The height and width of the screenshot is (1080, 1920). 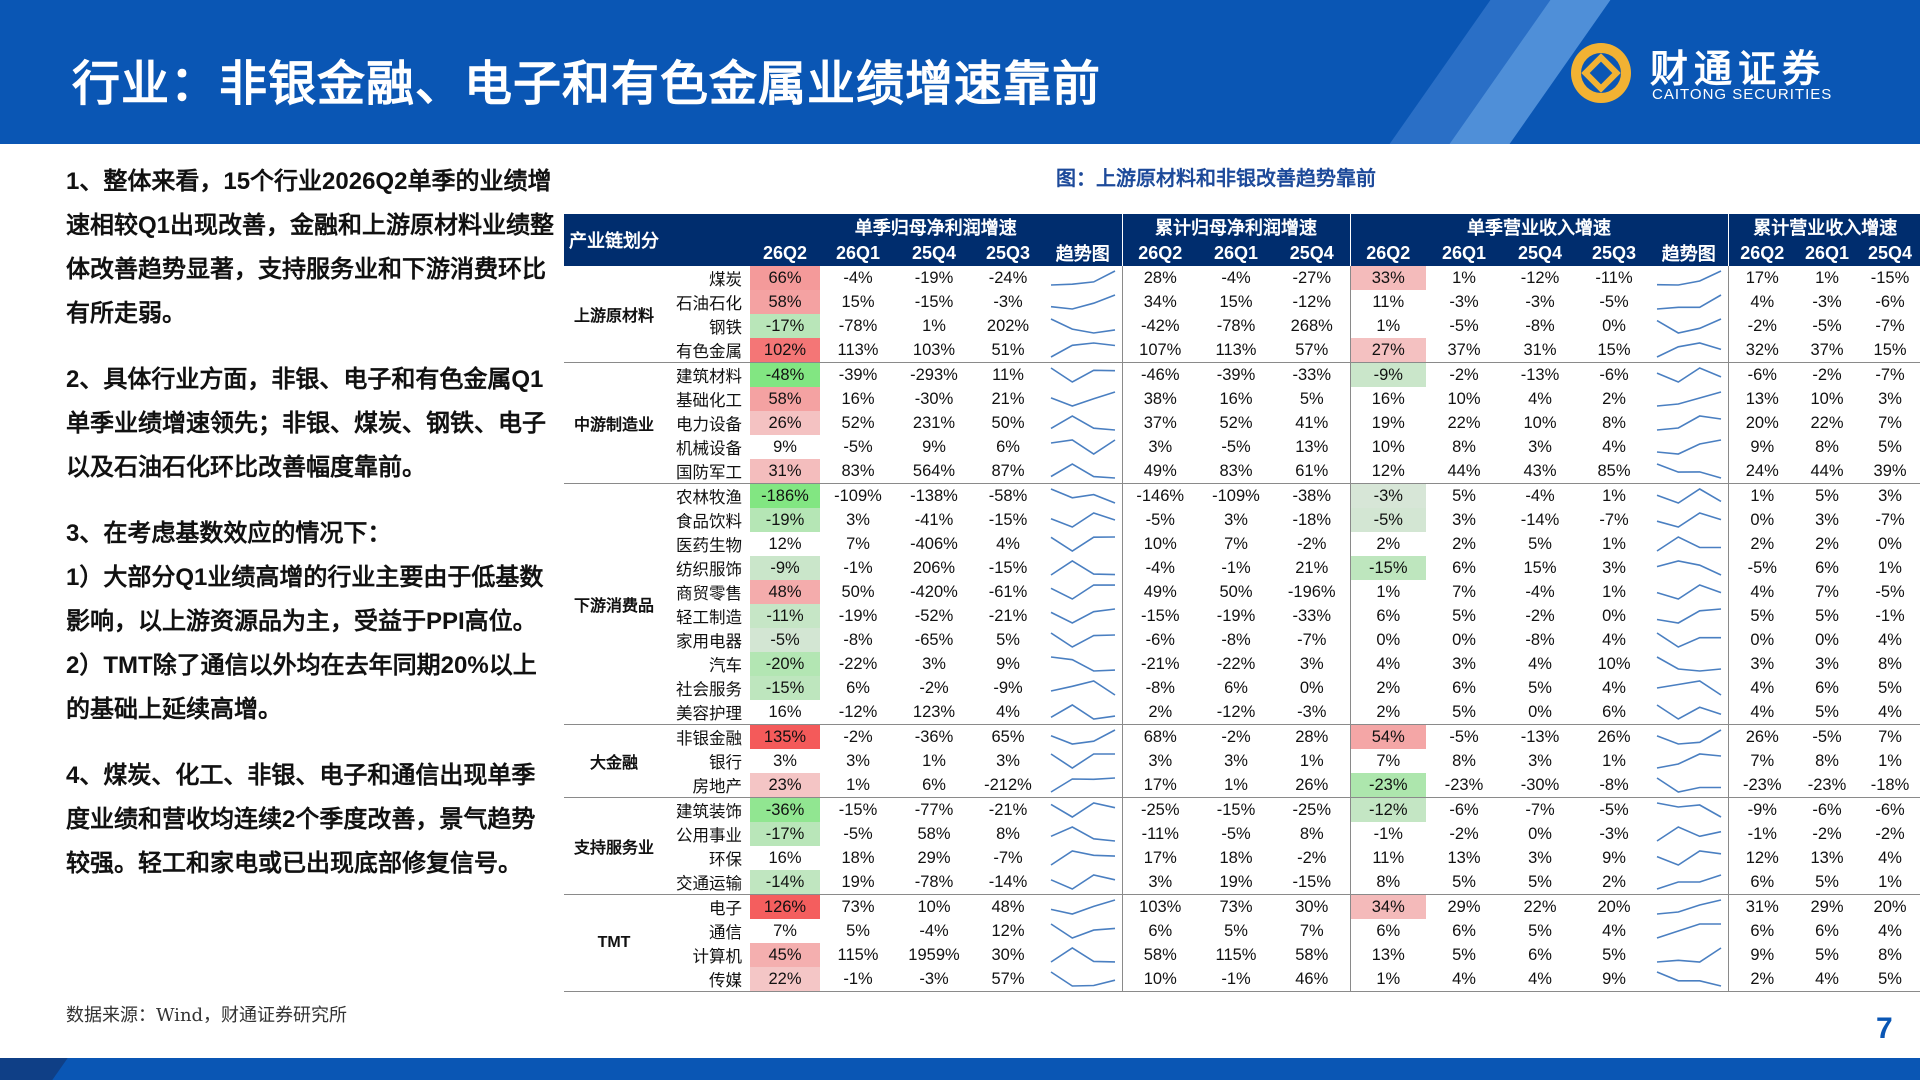 I want to click on c-profit-cell: 268%, so click(x=1312, y=326).